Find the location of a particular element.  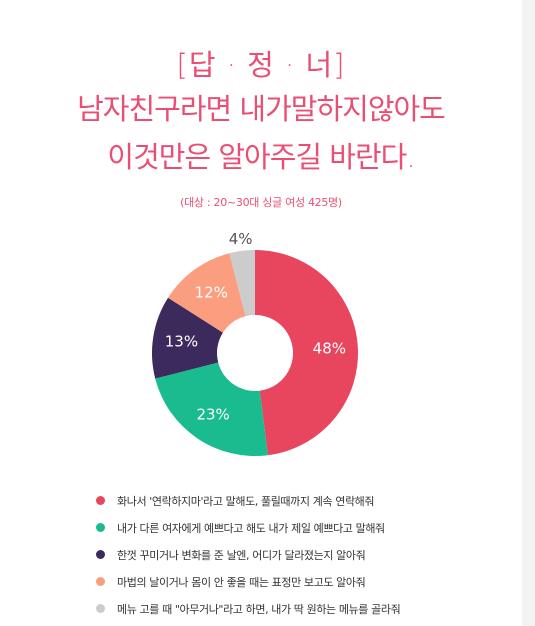

legend-label: 마법의 날이거나 몸이 안 좋을 때는 표정만 보고도 알아줘 is located at coordinates (241, 582).